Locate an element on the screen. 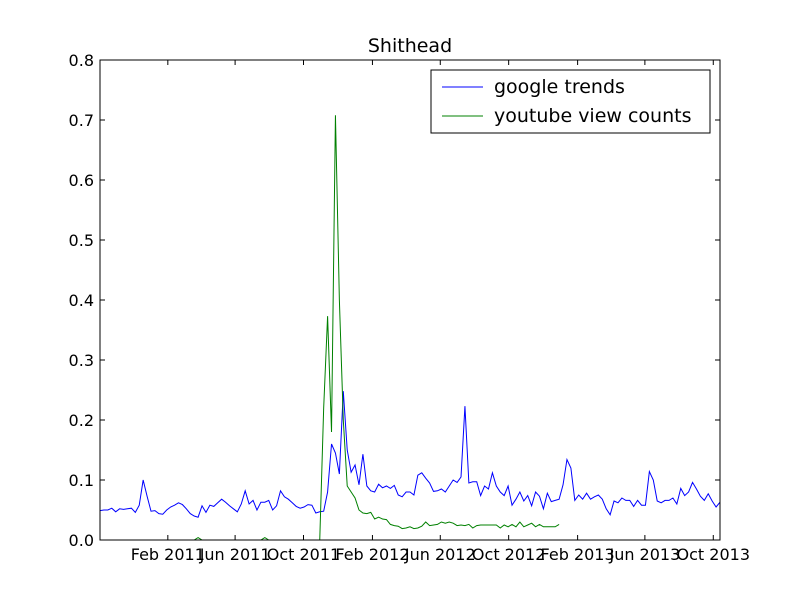 The width and height of the screenshot is (800, 600). y-tick-label: 0.2 is located at coordinates (81, 420).